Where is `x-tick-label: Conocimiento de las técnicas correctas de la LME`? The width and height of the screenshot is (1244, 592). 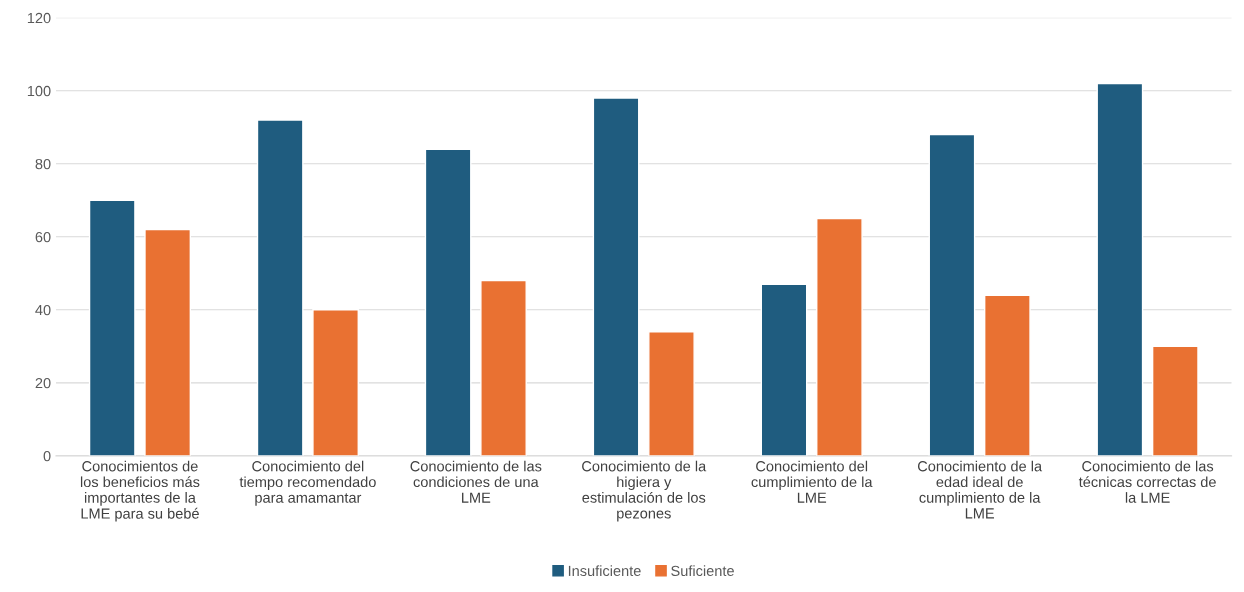 x-tick-label: Conocimiento de las técnicas correctas de la LME is located at coordinates (1147, 481).